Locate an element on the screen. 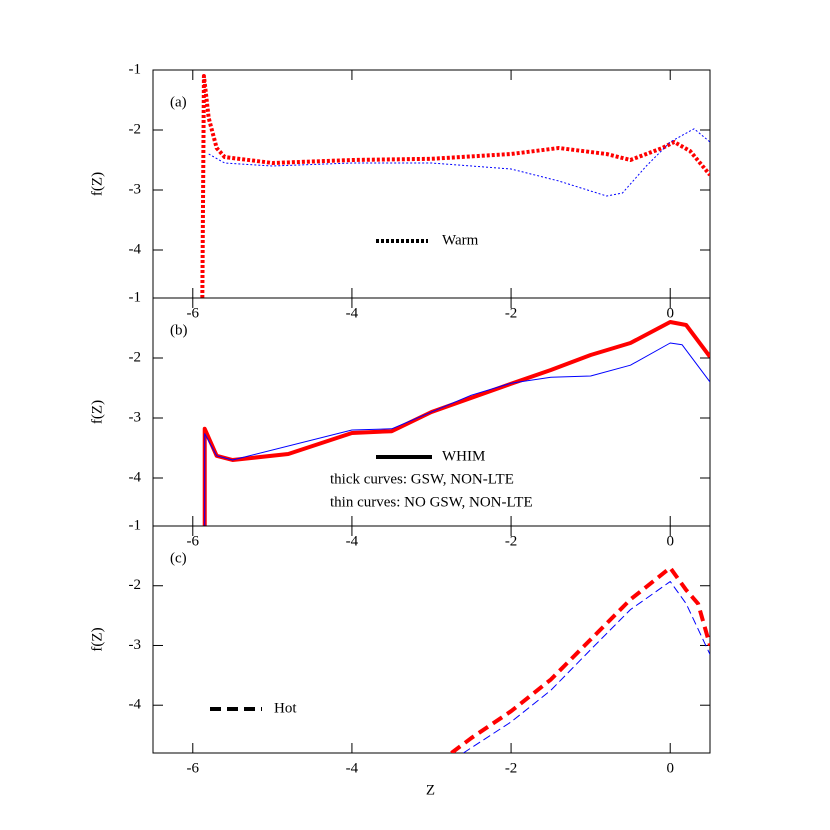 This screenshot has width=830, height=830. legend-label: Warm is located at coordinates (460, 240).